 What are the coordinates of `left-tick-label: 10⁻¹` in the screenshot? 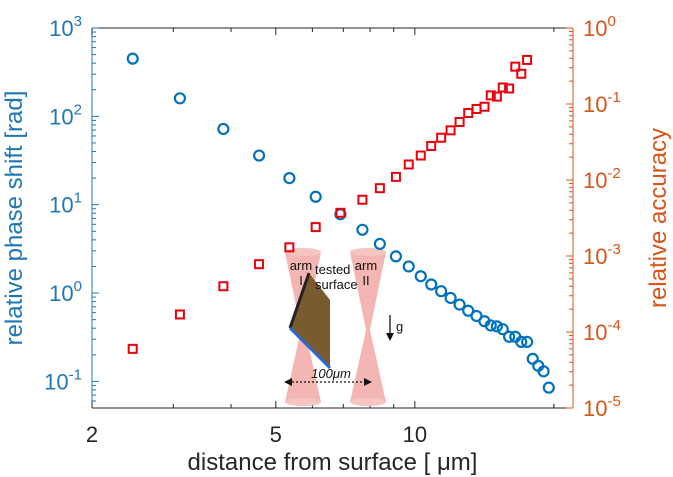 It's located at (63, 380).